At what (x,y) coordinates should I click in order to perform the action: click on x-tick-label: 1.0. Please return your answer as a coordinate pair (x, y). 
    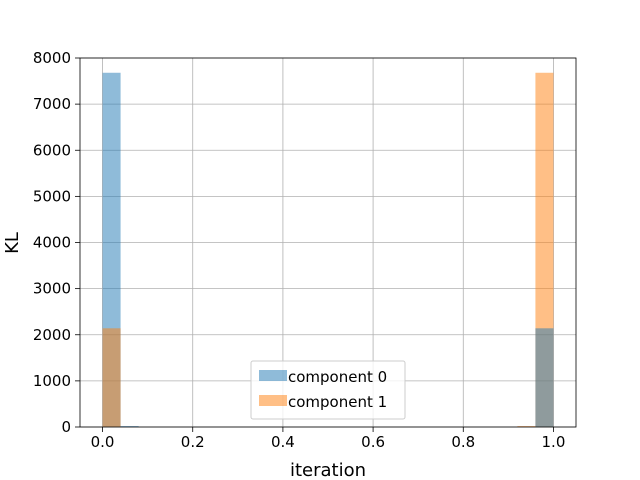
    Looking at the image, I should click on (554, 442).